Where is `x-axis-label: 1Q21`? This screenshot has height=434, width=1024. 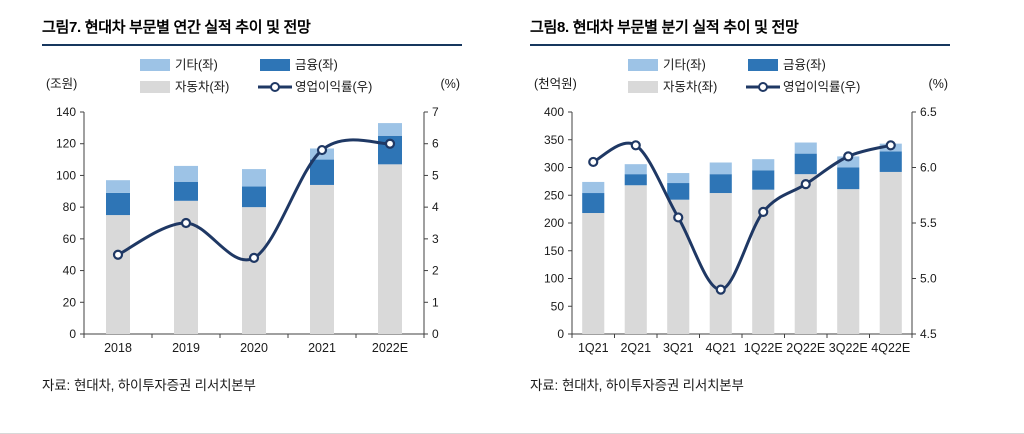
x-axis-label: 1Q21 is located at coordinates (593, 348).